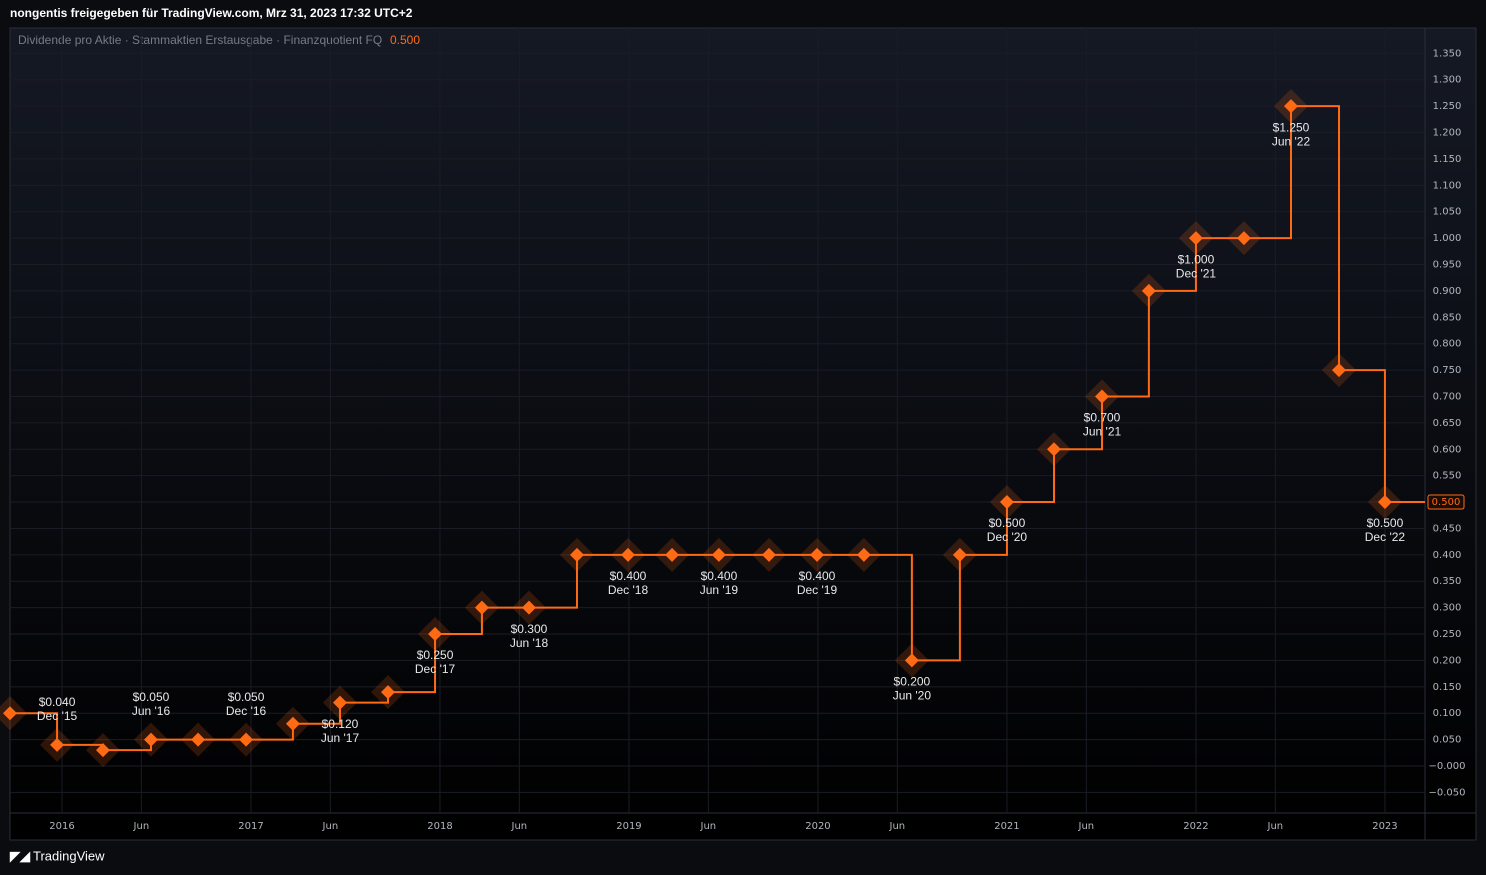  I want to click on value-label: $0.250, so click(435, 655).